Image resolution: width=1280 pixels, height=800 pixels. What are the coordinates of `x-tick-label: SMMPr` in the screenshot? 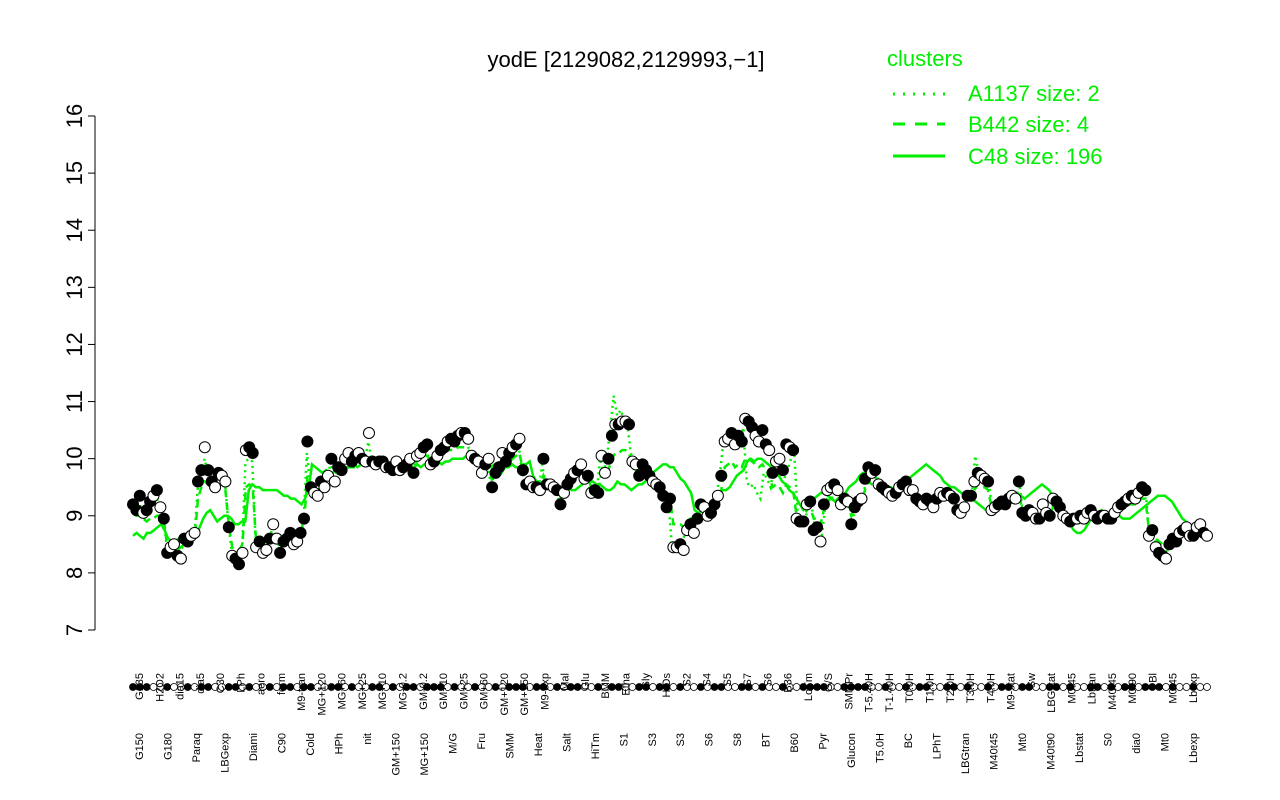 It's located at (849, 691).